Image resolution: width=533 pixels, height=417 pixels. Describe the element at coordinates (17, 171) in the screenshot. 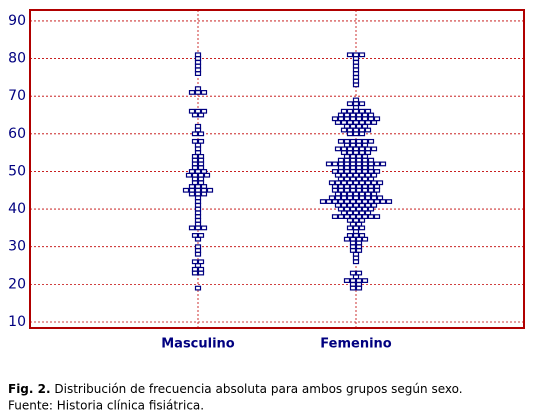

I see `y-tick-label: 50` at that location.